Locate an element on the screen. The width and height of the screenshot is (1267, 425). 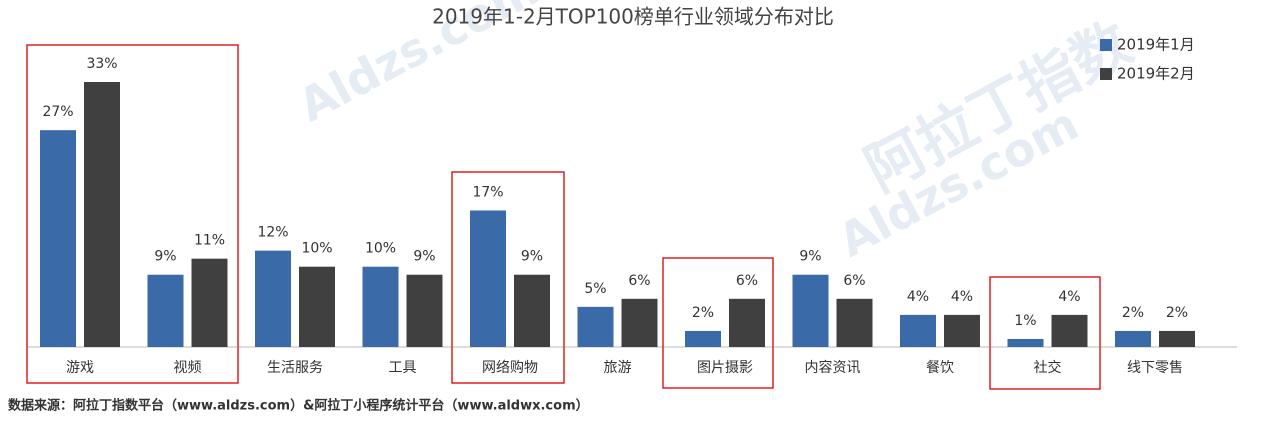
value-label: 17% is located at coordinates (487, 192).